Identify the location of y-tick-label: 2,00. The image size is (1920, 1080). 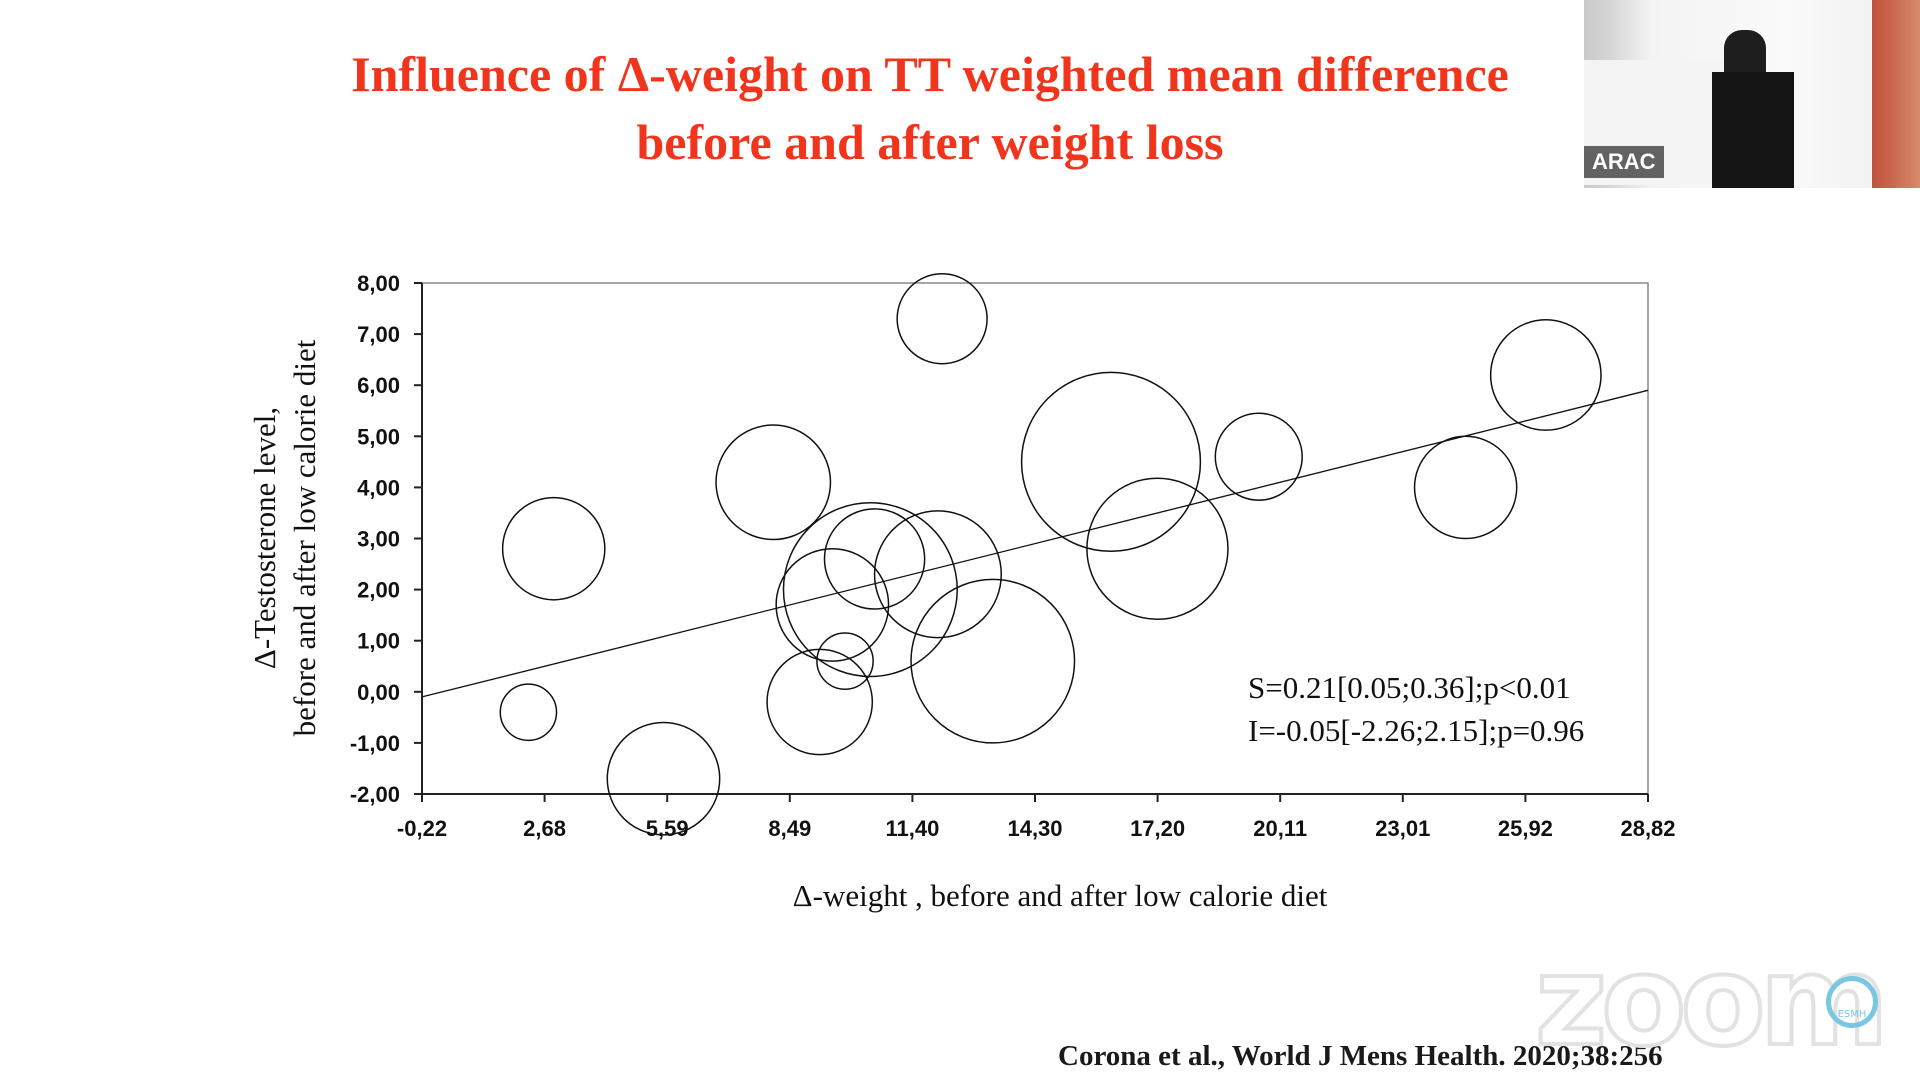
(378, 590).